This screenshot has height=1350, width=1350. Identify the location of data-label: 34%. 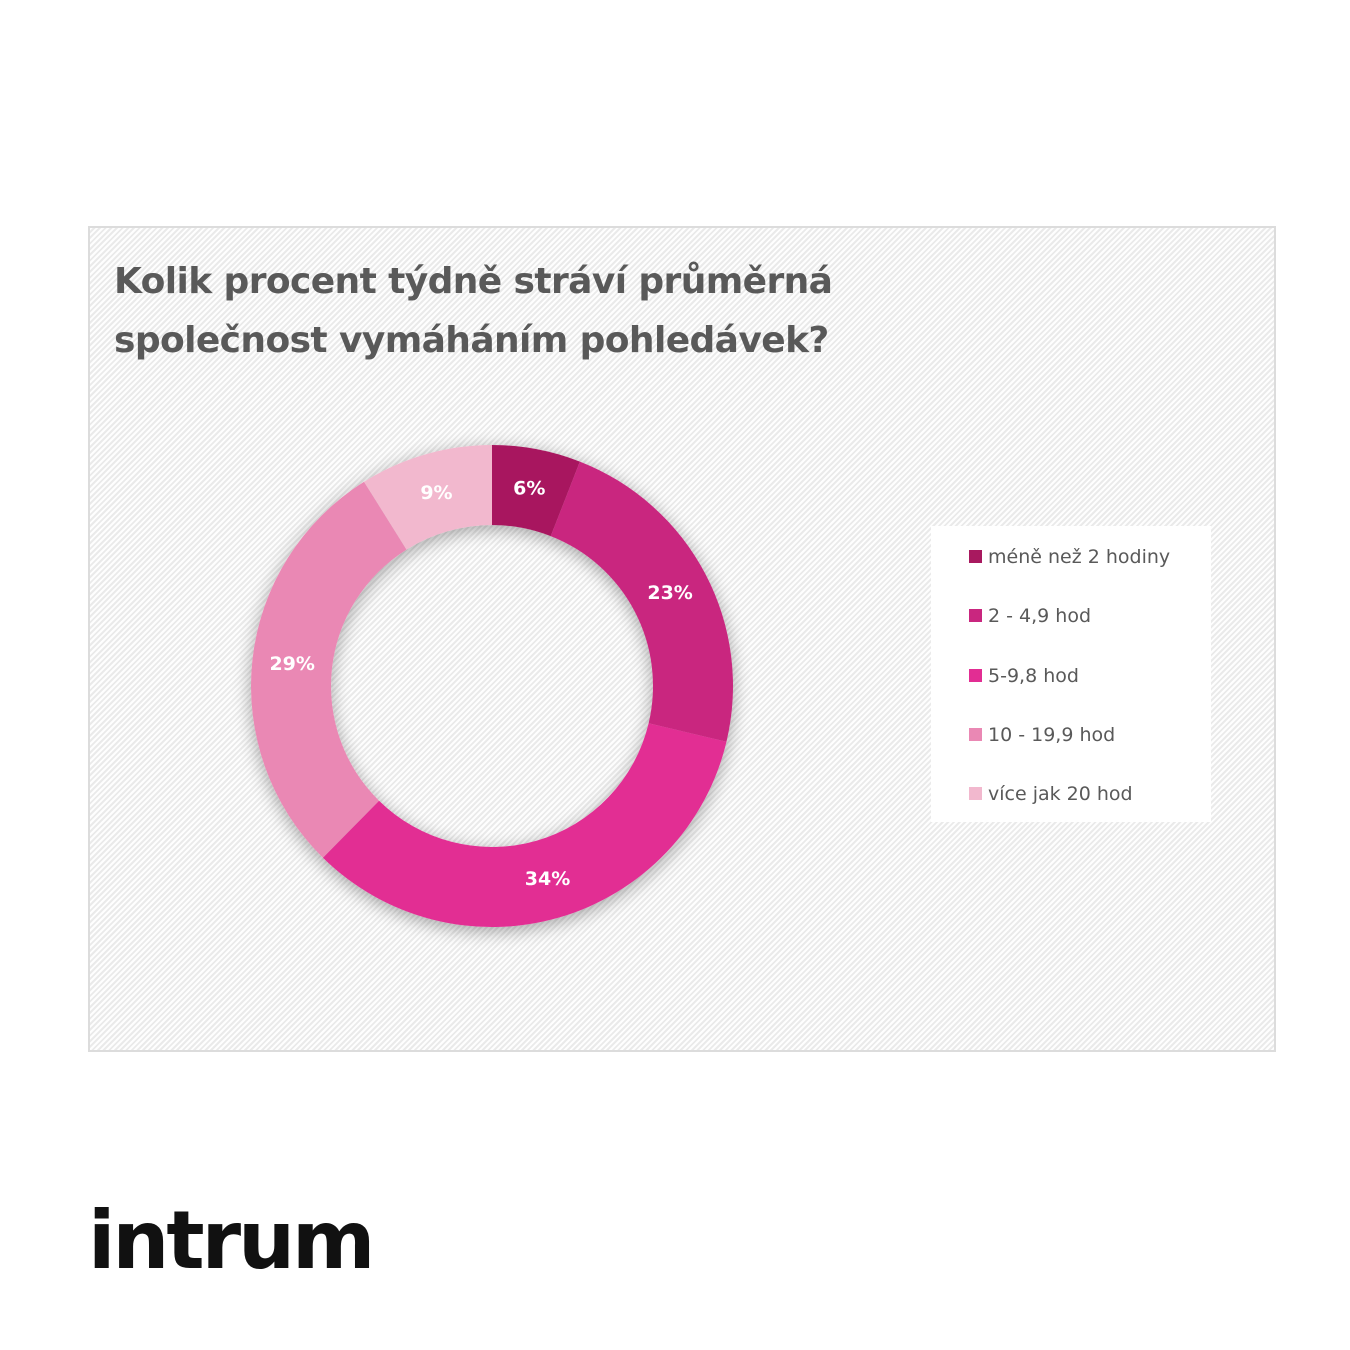
(547, 879).